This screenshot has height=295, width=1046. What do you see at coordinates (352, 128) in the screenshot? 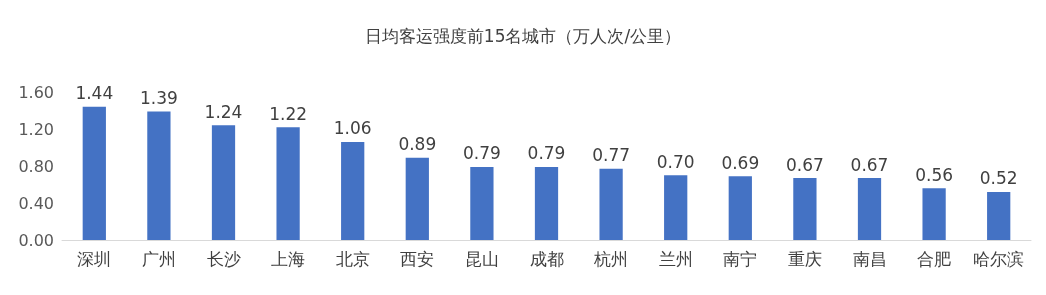
I see `data-label: 1.06` at bounding box center [352, 128].